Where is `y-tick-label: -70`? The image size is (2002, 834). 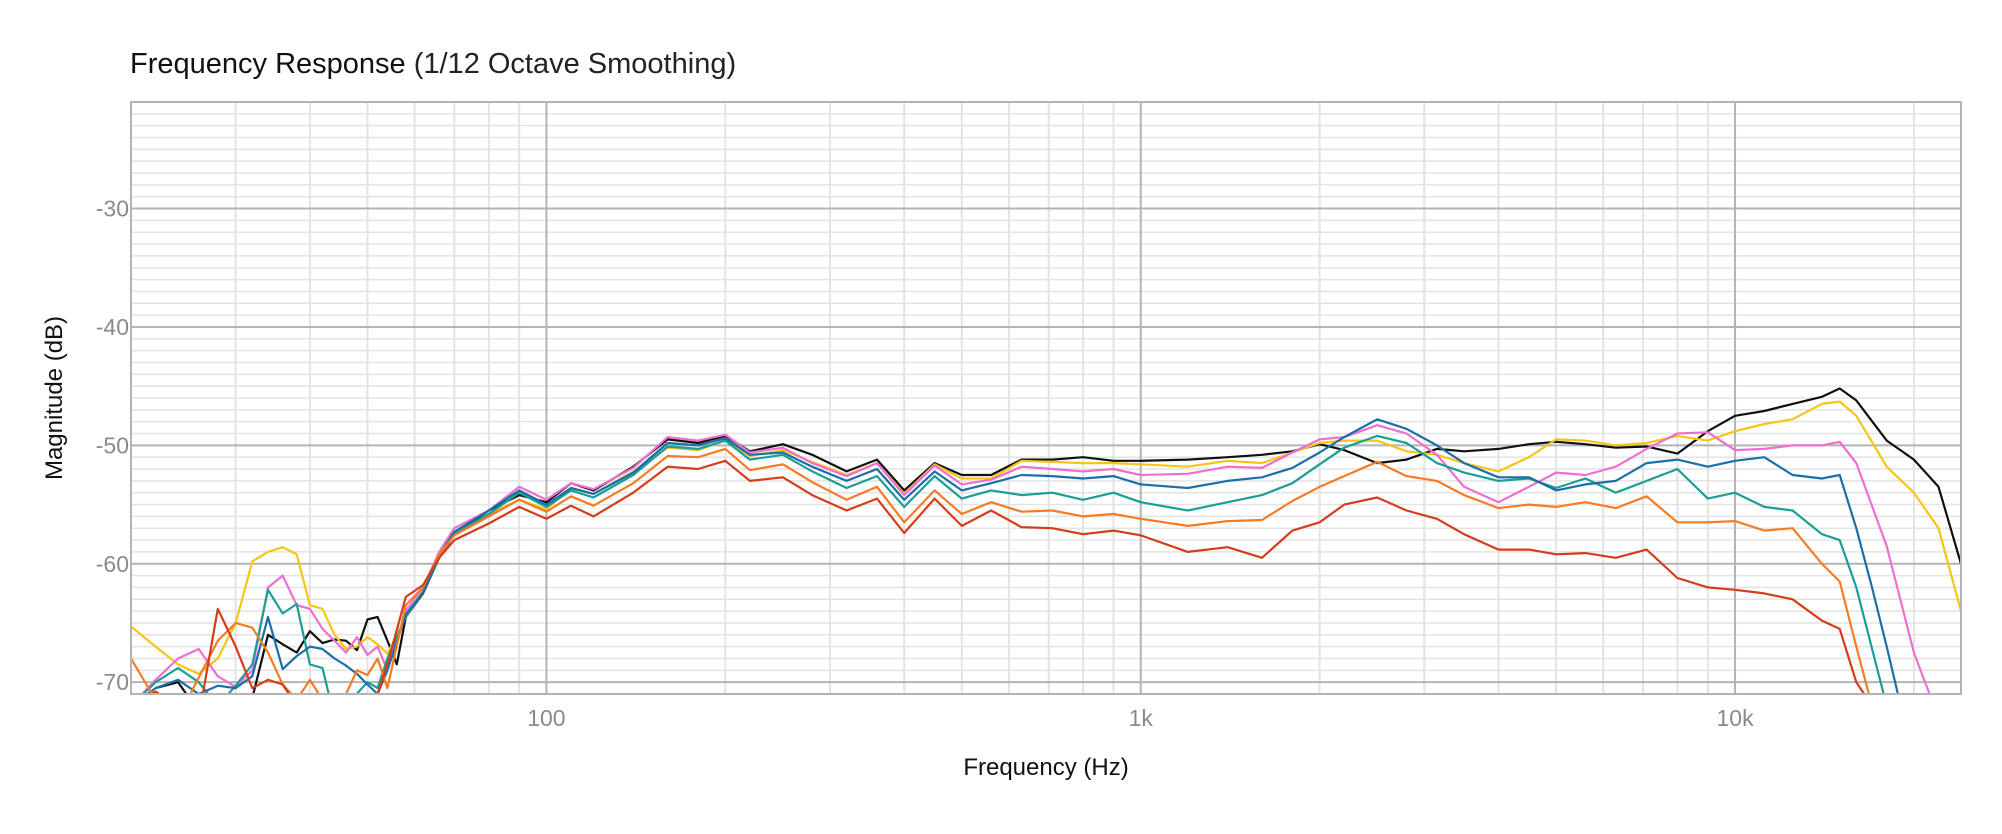
y-tick-label: -70 is located at coordinates (112, 682).